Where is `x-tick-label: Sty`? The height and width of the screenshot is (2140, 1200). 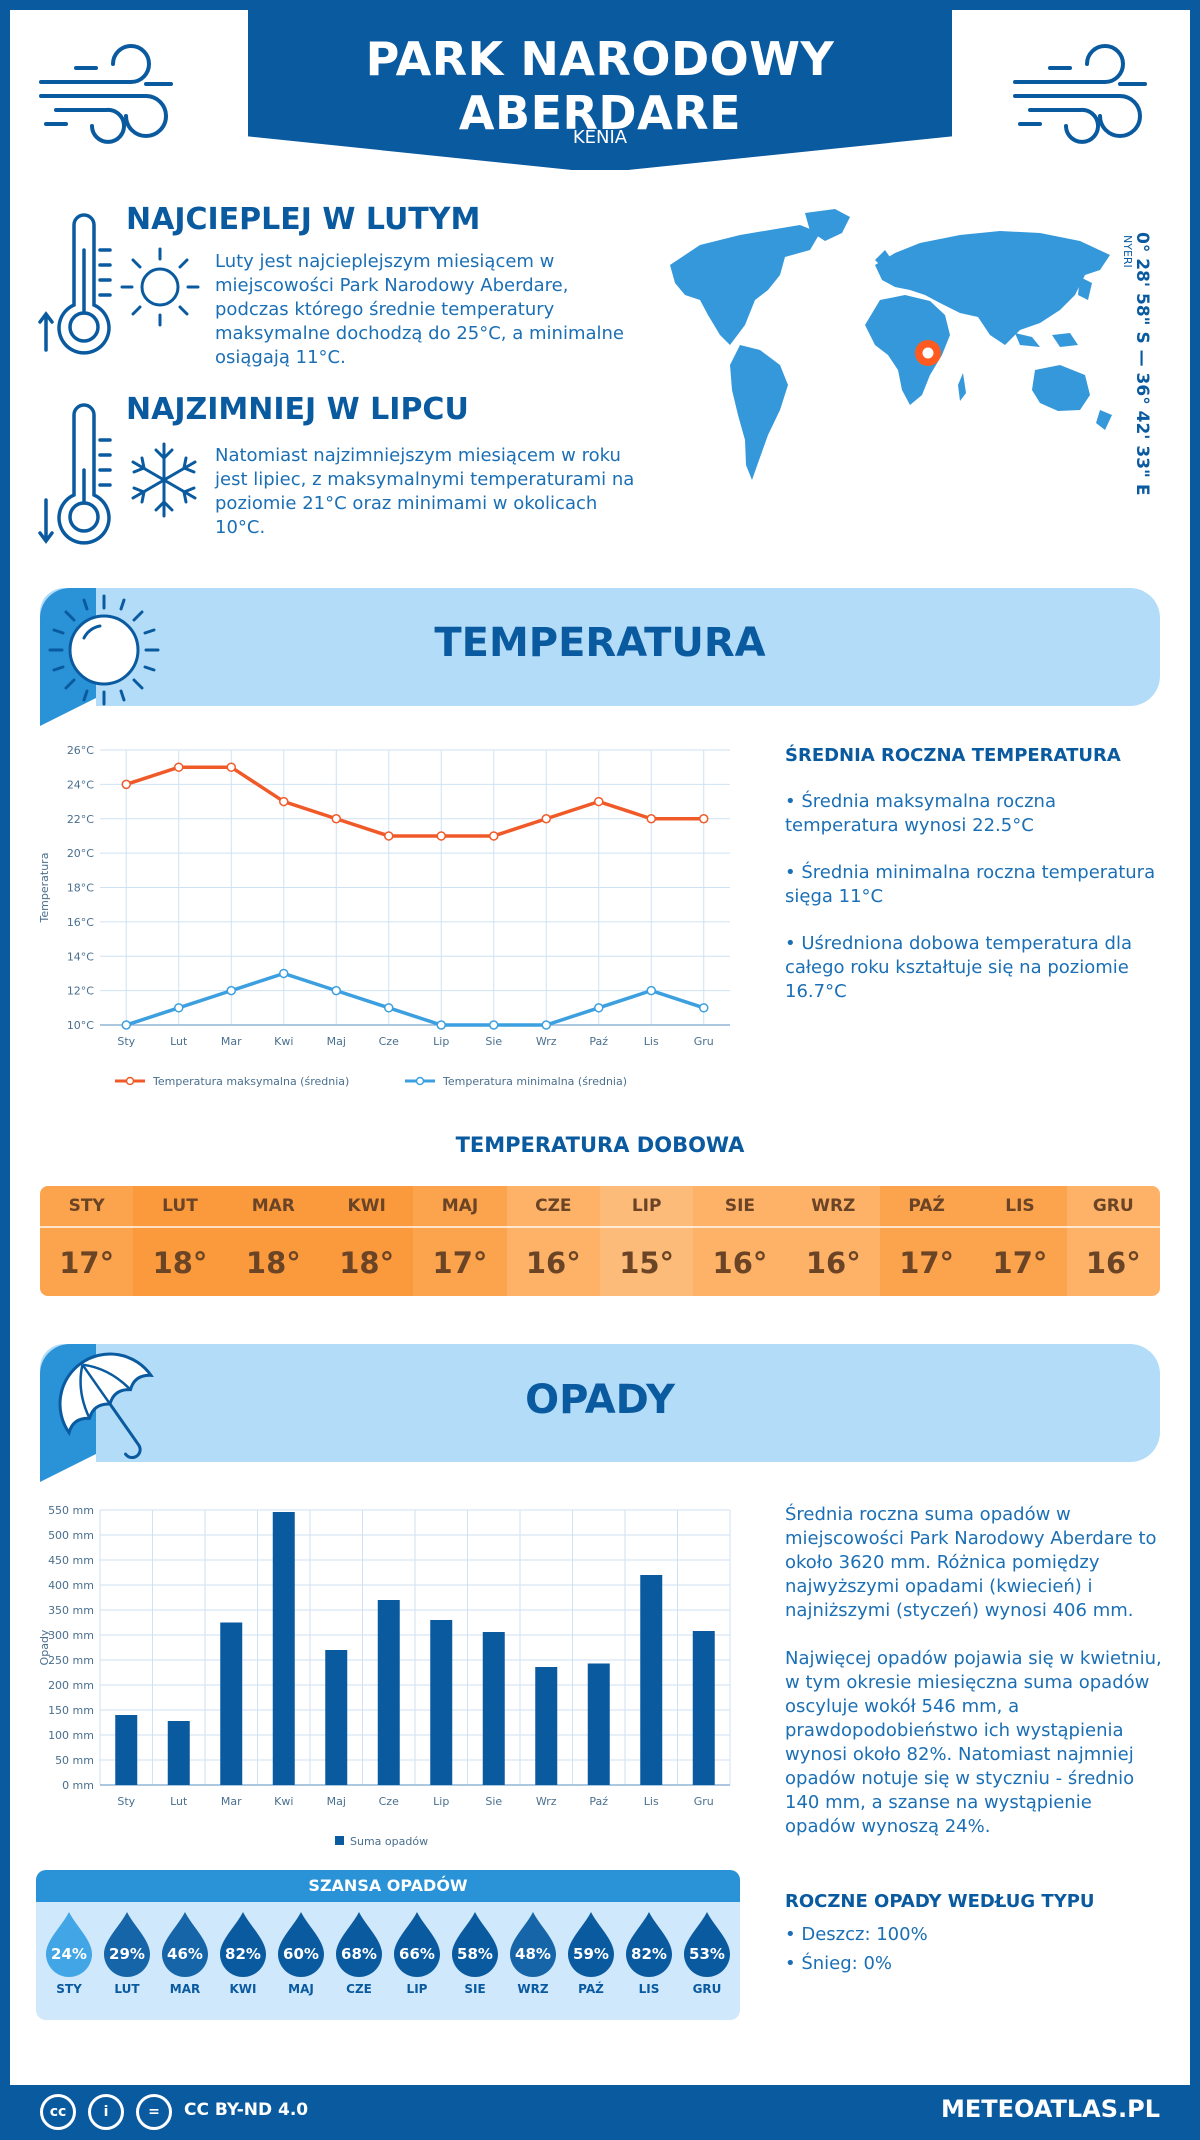
x-tick-label: Sty is located at coordinates (126, 1801).